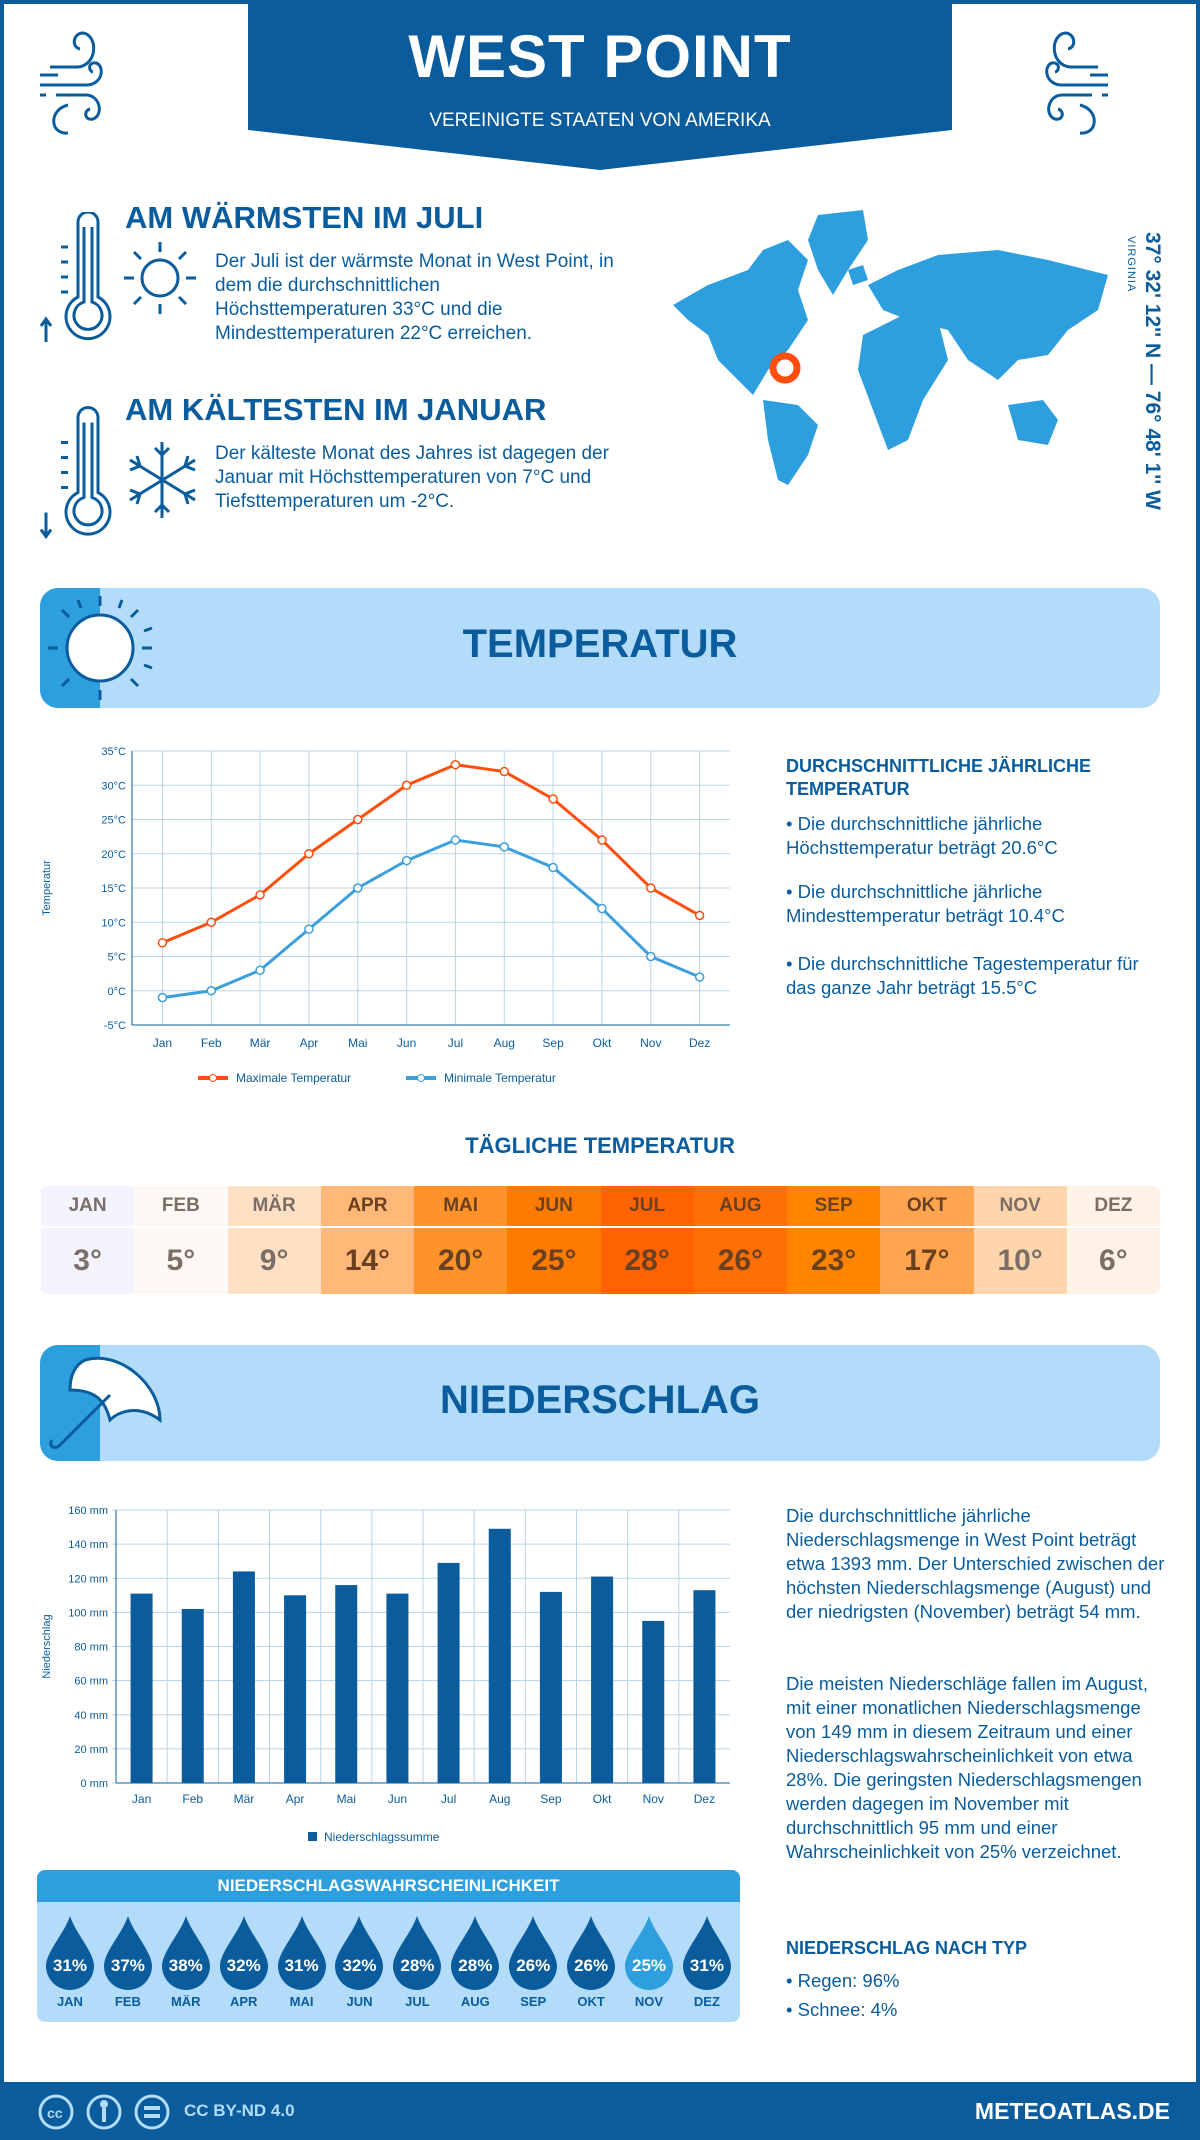 The height and width of the screenshot is (2140, 1200). Describe the element at coordinates (293, 1078) in the screenshot. I see `legend-label: Maximale Temperatur` at that location.